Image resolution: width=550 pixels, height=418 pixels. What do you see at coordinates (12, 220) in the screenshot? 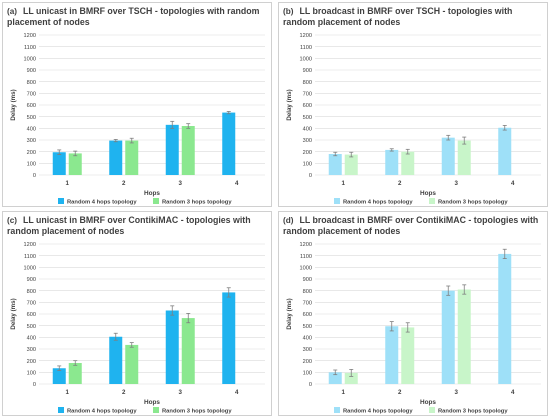
I see `panel-label: (c)` at bounding box center [12, 220].